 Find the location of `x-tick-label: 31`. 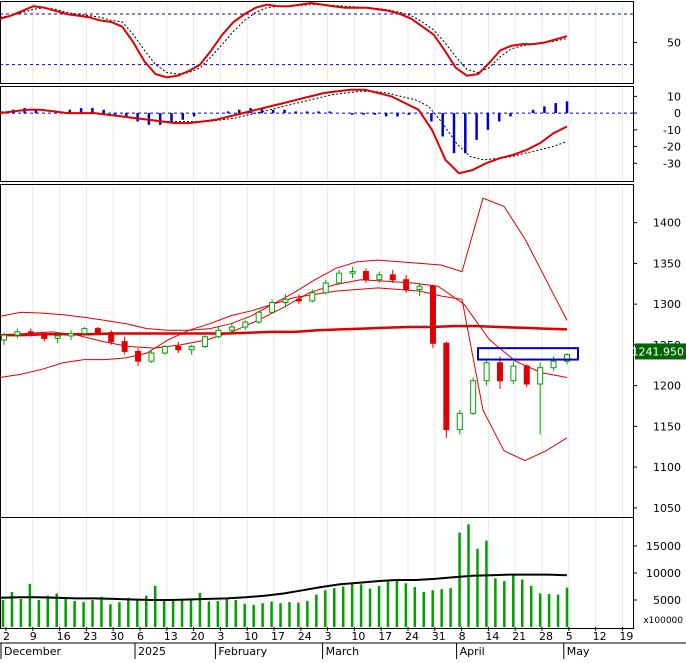

x-tick-label: 31 is located at coordinates (439, 636).